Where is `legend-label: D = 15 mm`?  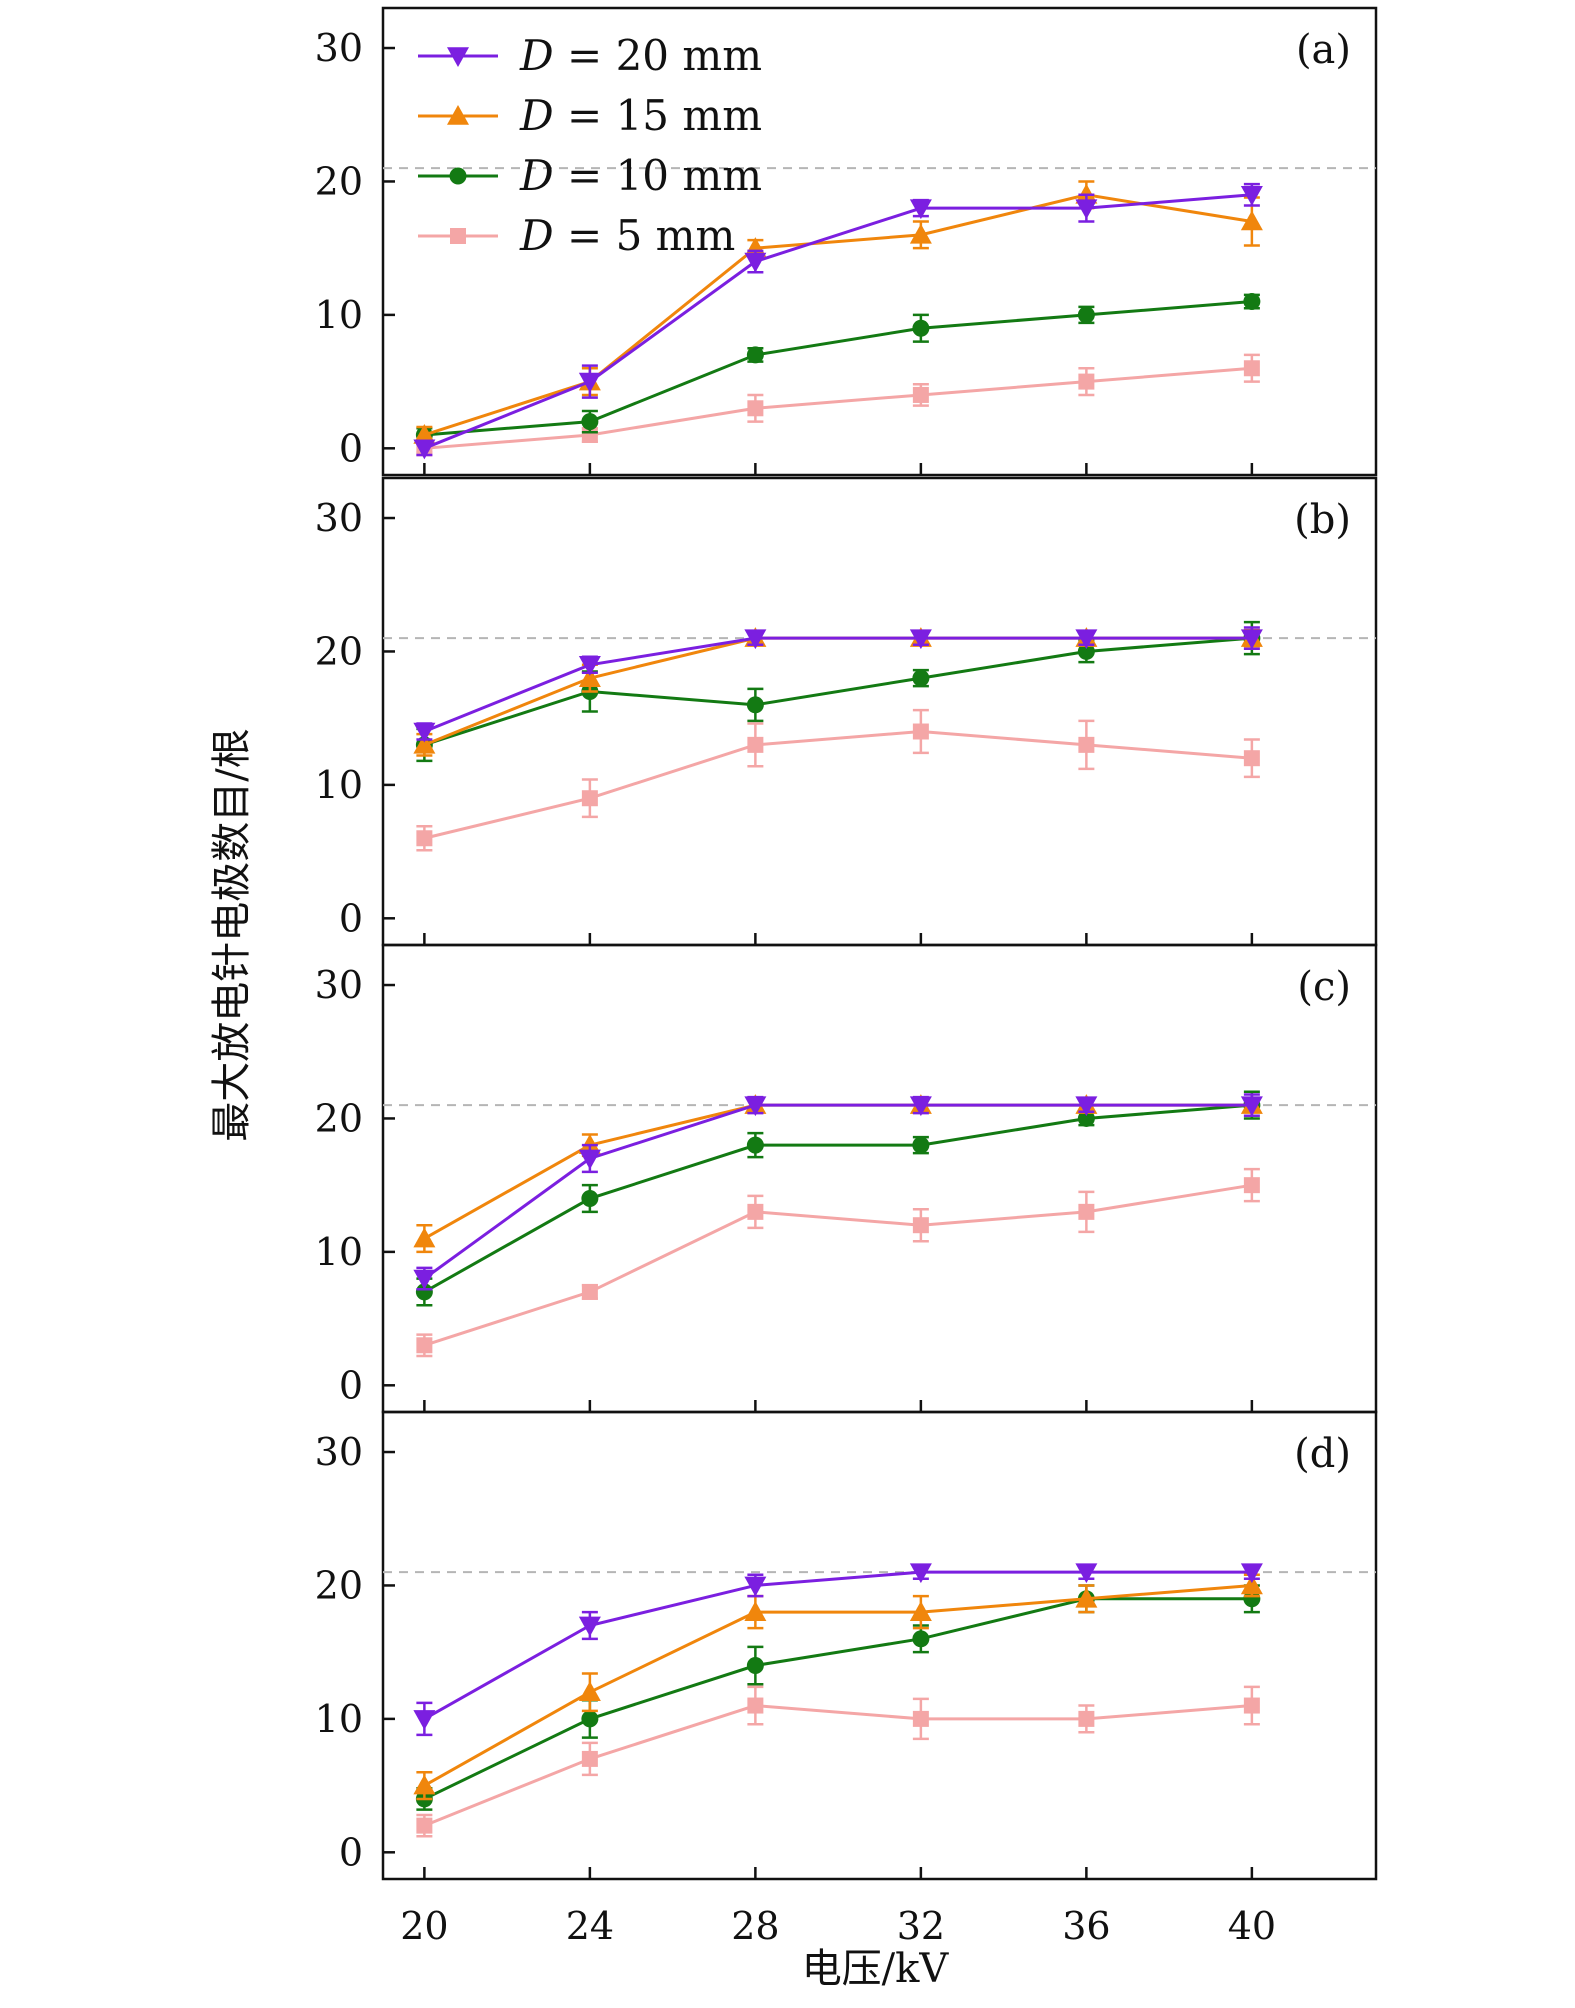
legend-label: D = 15 mm is located at coordinates (640, 115).